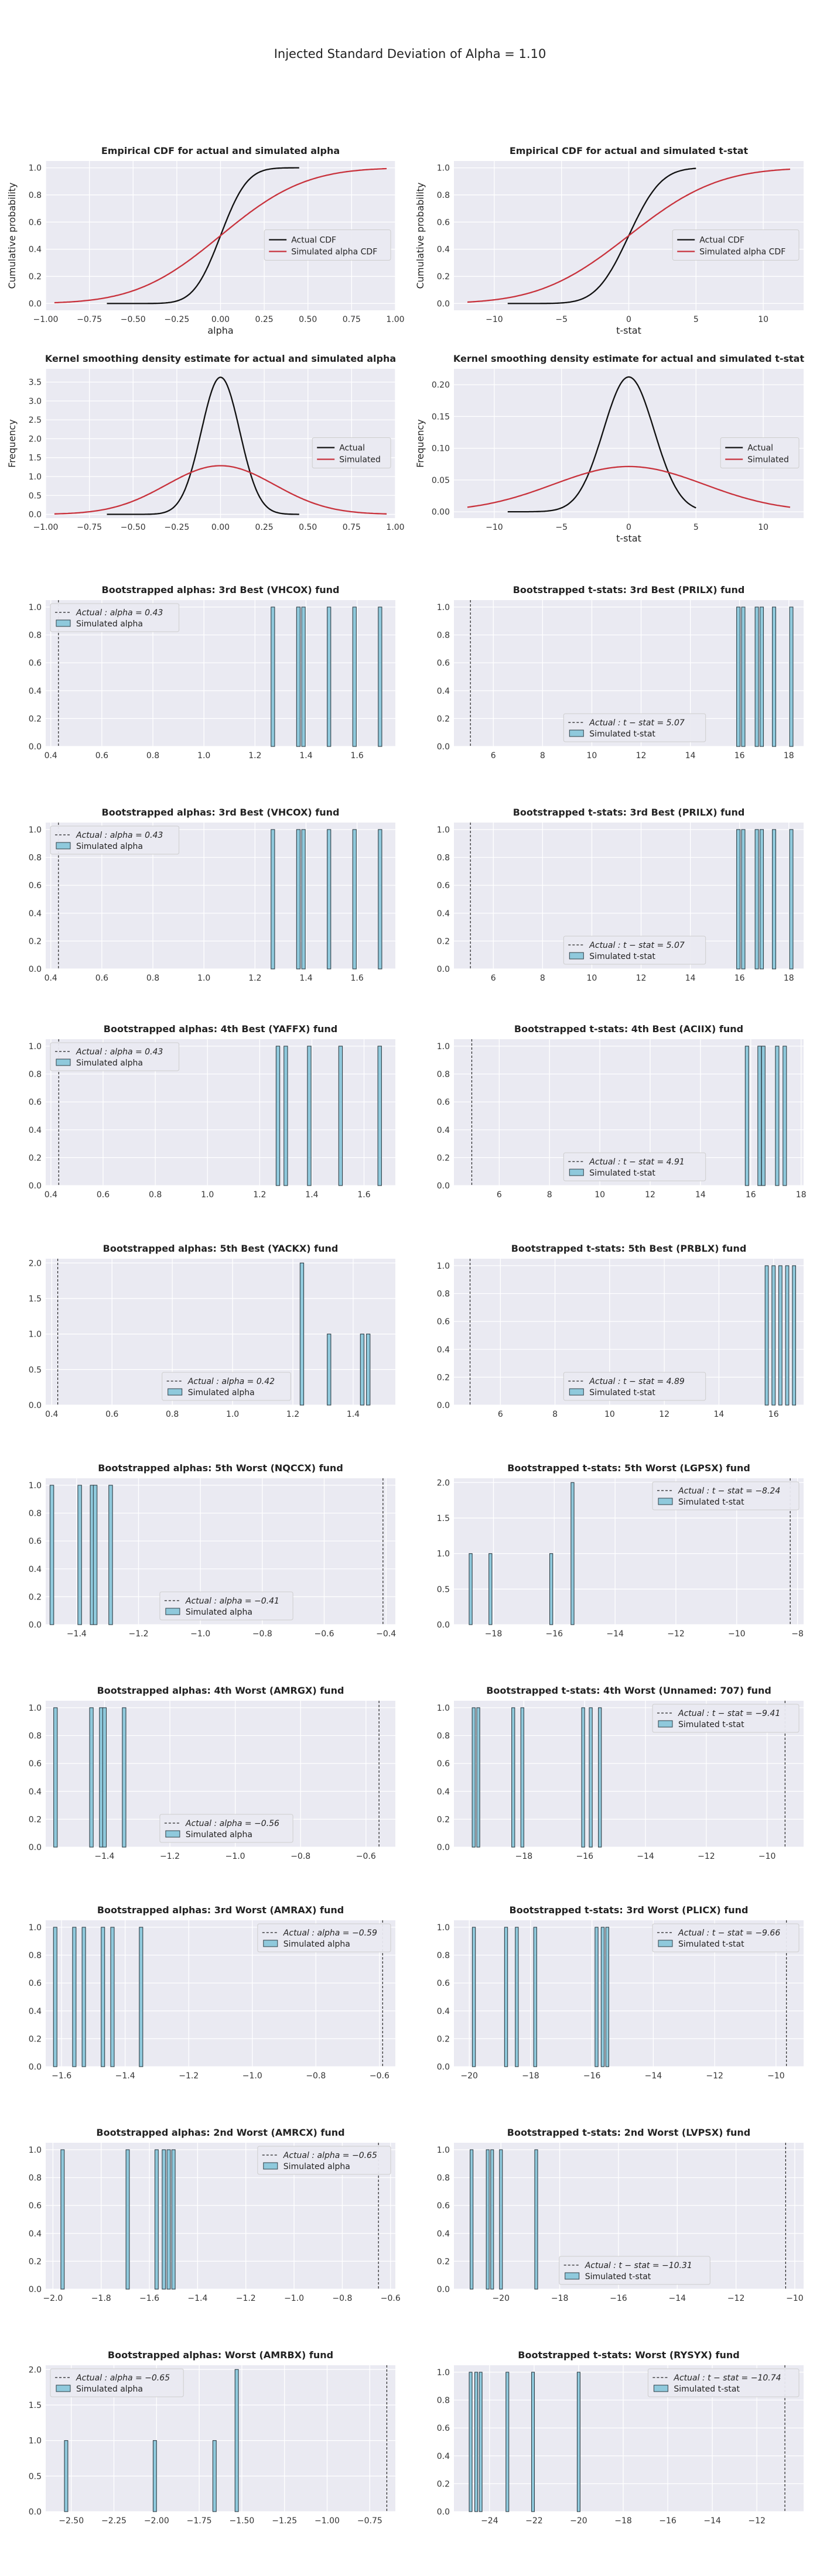 Image resolution: width=820 pixels, height=2576 pixels. I want to click on legend: Actual Simulated, so click(351, 452).